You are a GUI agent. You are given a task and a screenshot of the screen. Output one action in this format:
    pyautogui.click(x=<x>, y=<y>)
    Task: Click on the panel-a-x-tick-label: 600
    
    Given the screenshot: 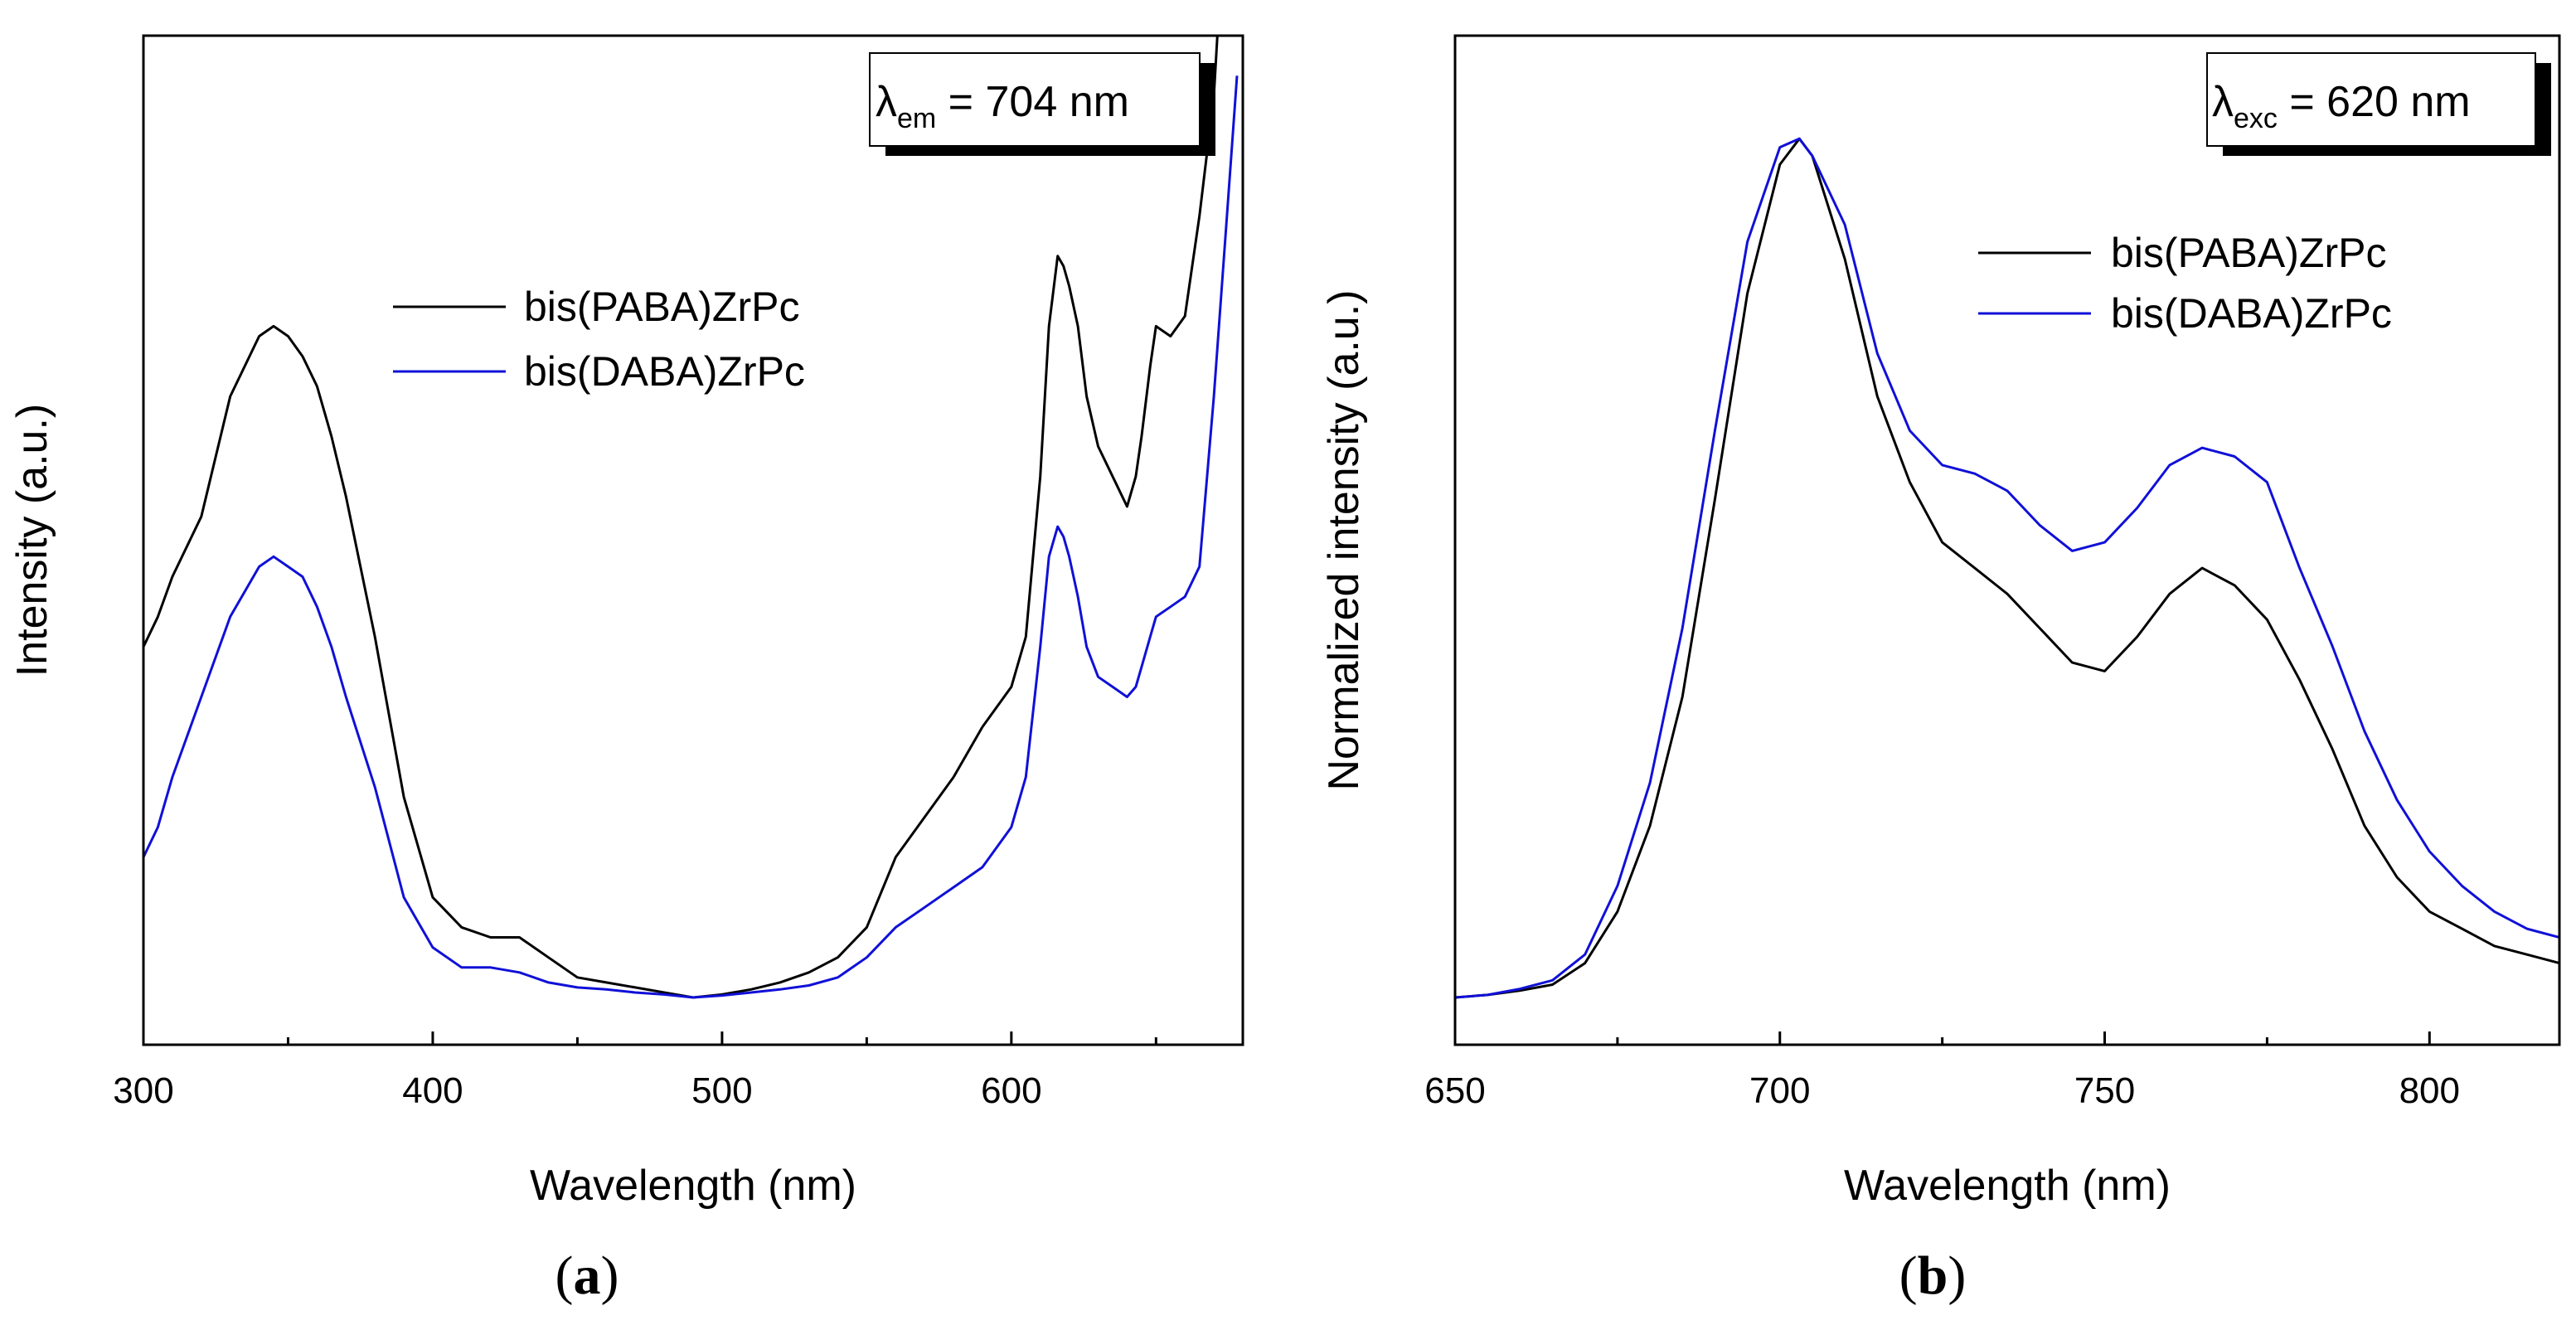 What is the action you would take?
    pyautogui.click(x=1011, y=1090)
    